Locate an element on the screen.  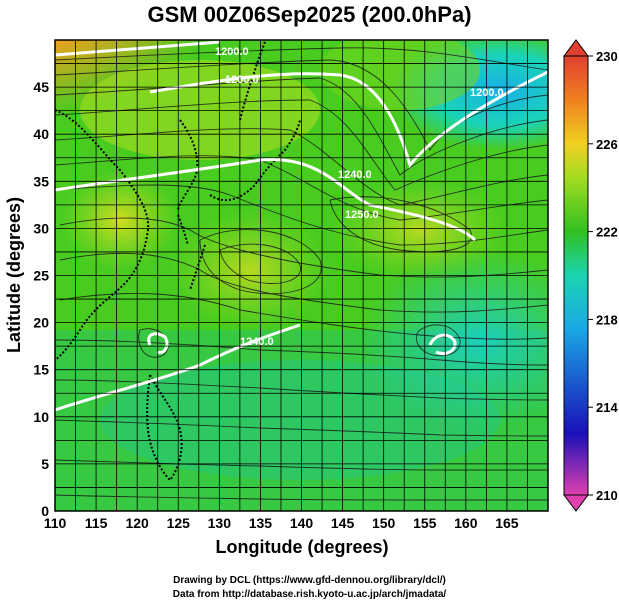
x-tick-label: 135 is located at coordinates (261, 523).